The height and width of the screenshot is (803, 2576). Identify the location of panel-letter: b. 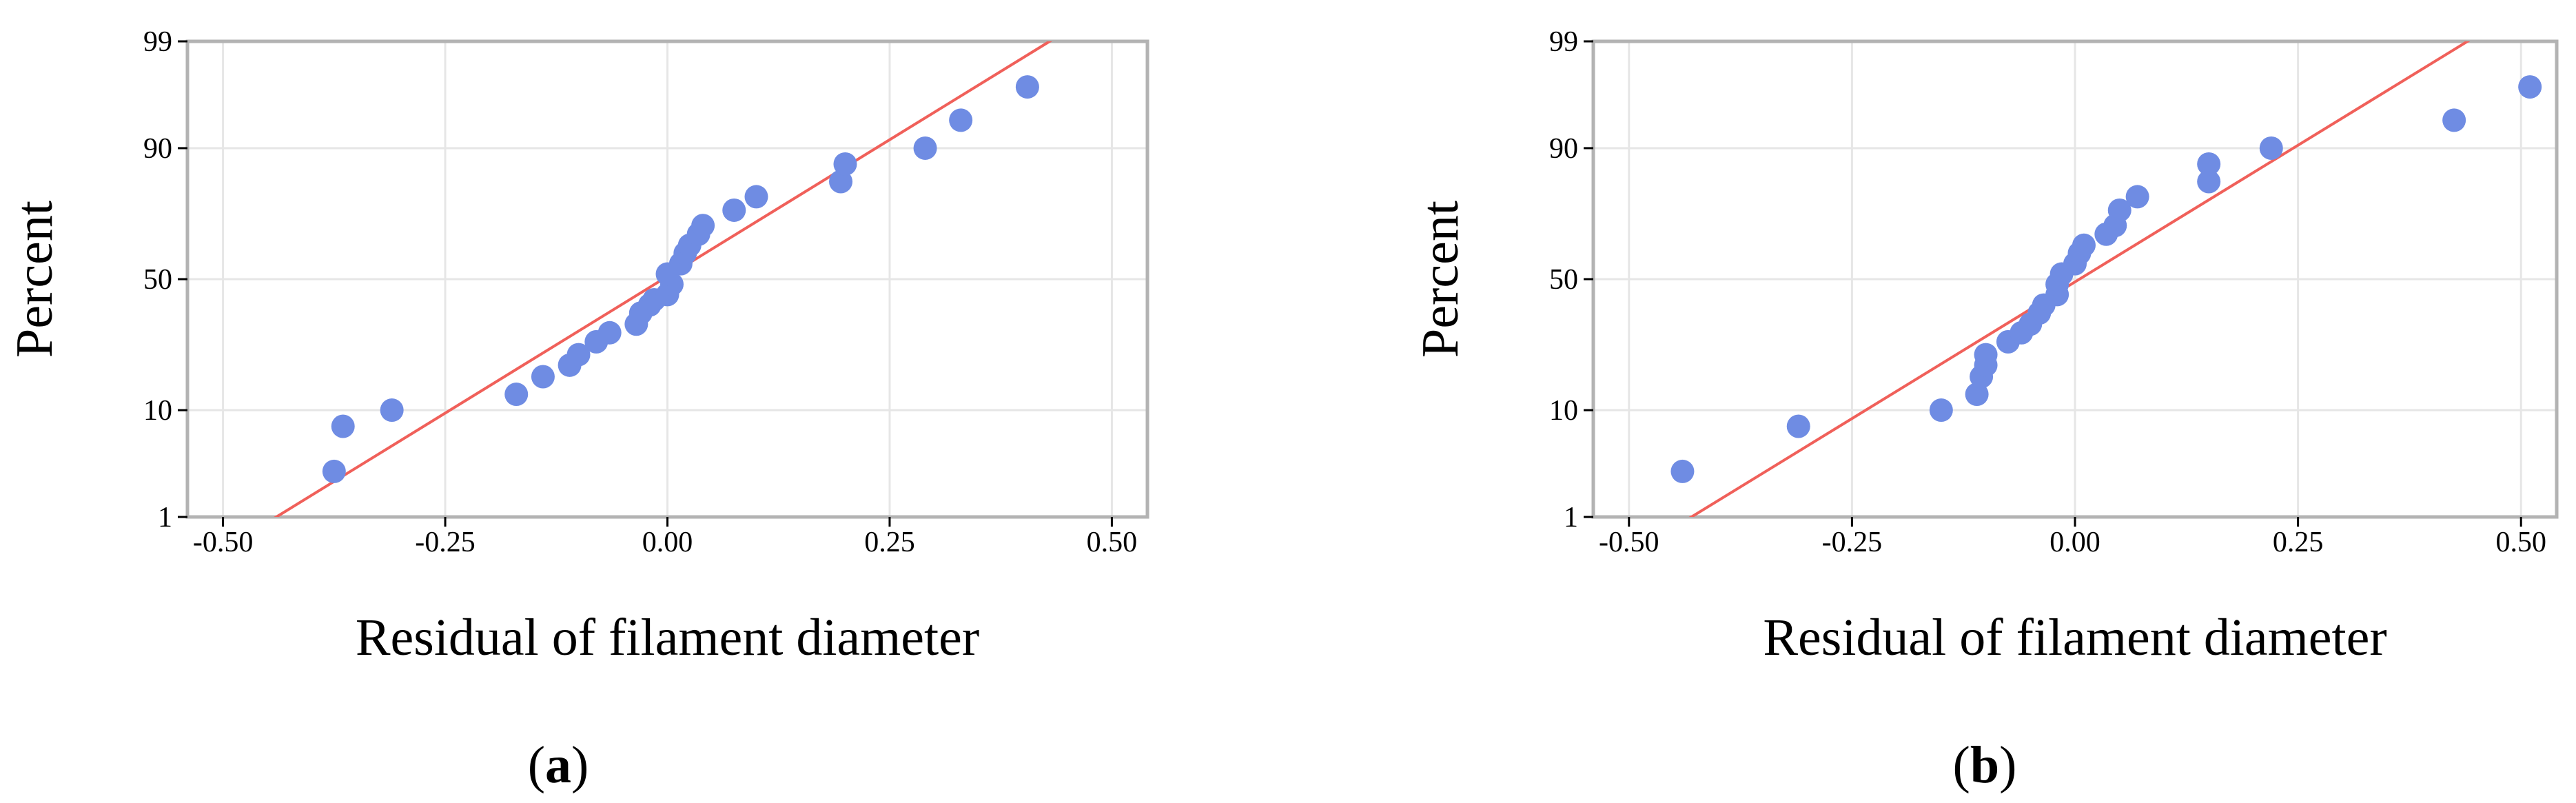
(1984, 765).